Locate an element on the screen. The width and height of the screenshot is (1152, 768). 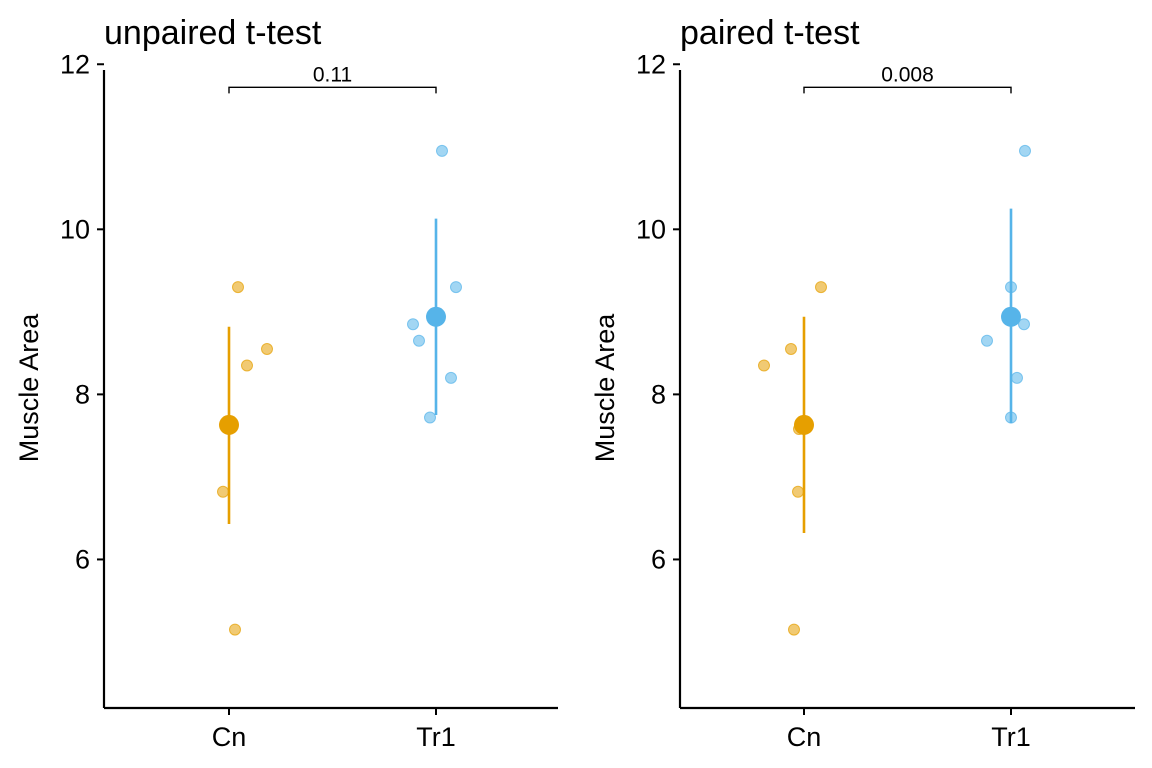
panel-title: paired t-test is located at coordinates (770, 33).